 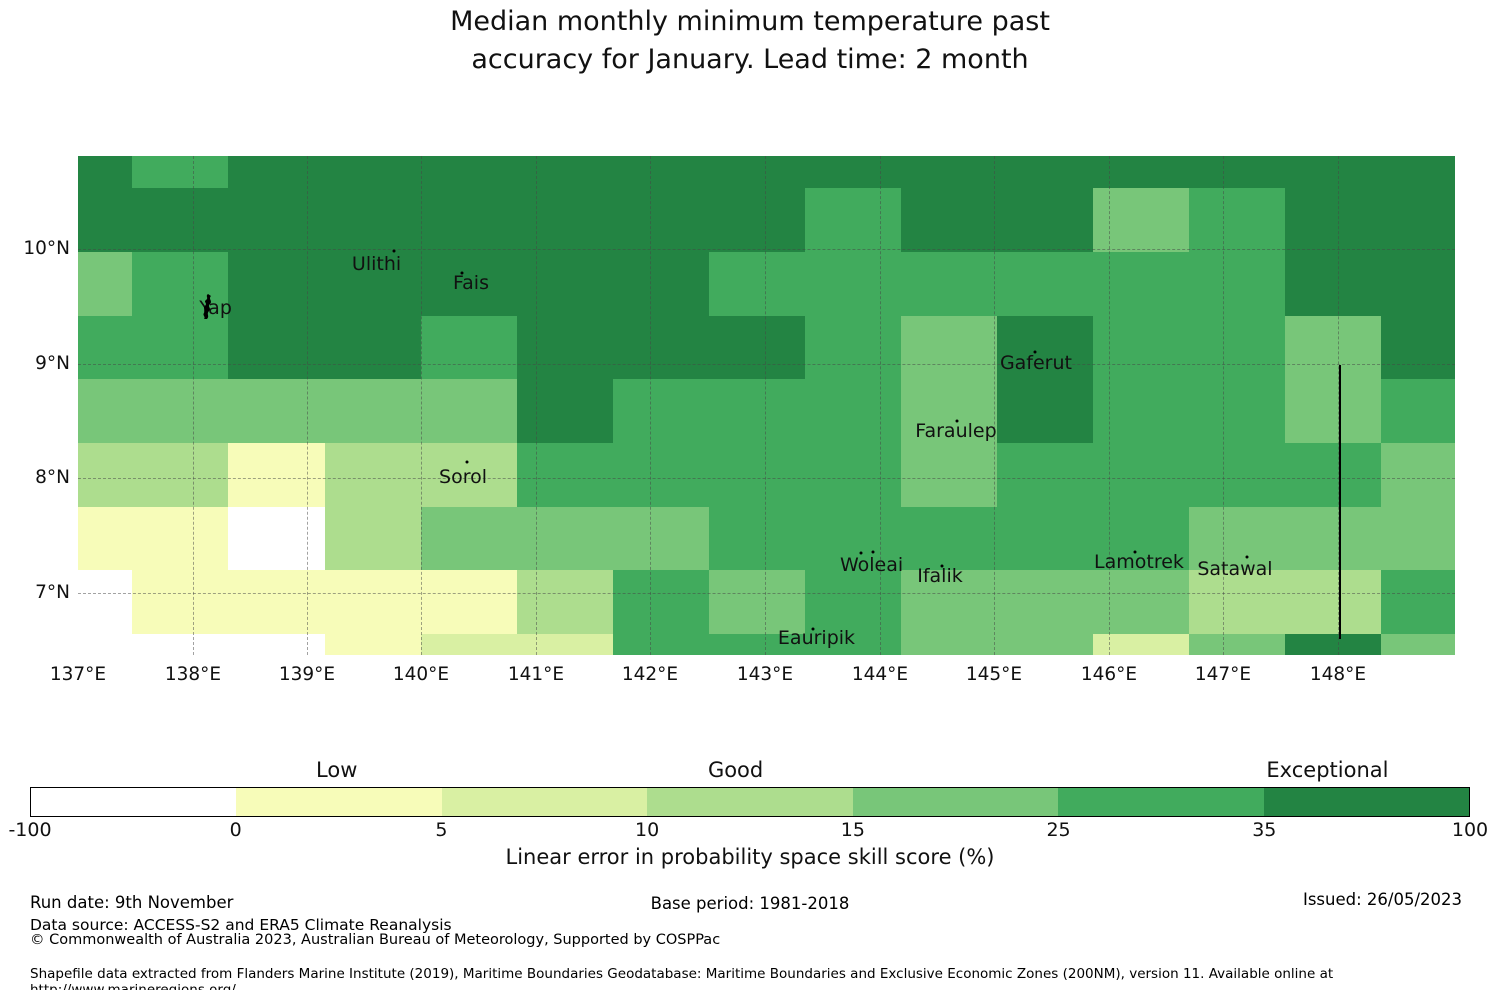 What do you see at coordinates (376, 263) in the screenshot?
I see `island-label-ulithi: Ulithi` at bounding box center [376, 263].